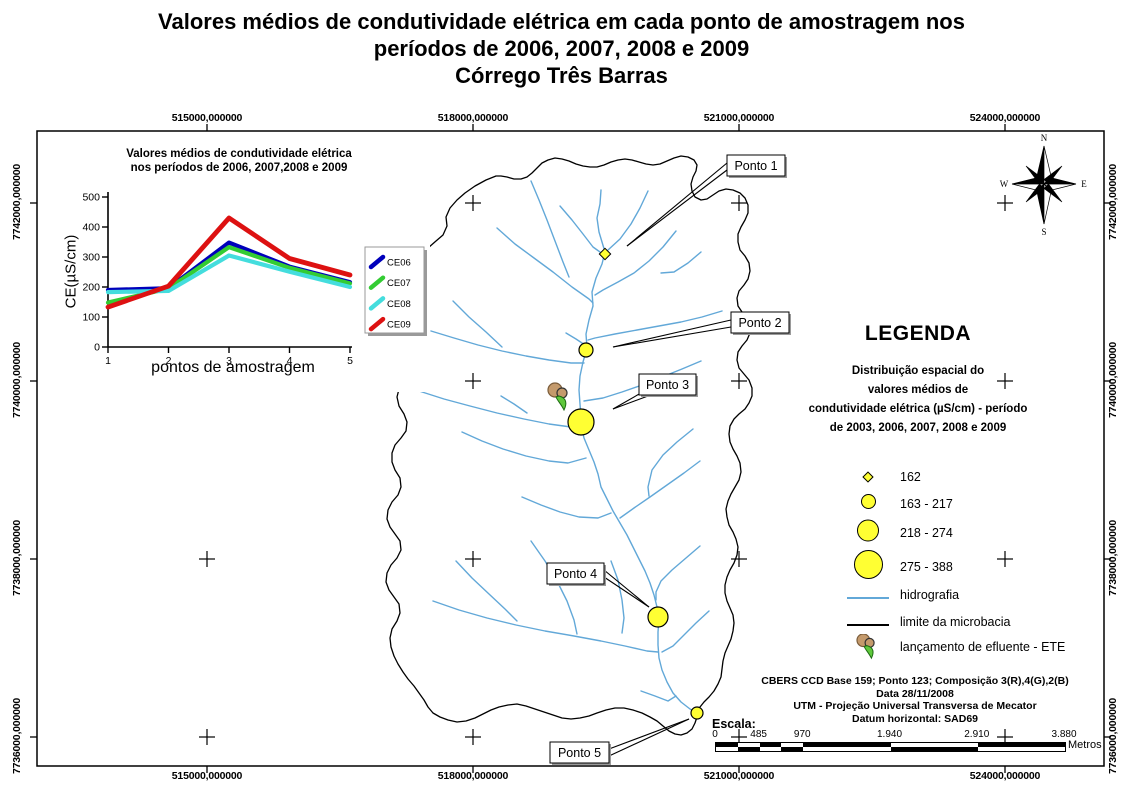 The height and width of the screenshot is (794, 1123). I want to click on chart-ytick: 100, so click(91, 318).